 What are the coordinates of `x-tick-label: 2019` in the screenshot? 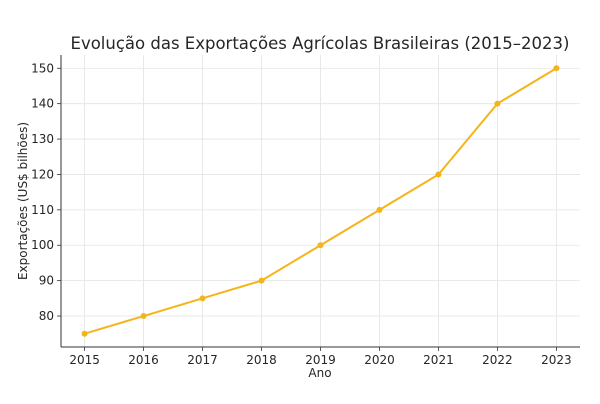 It's located at (320, 360).